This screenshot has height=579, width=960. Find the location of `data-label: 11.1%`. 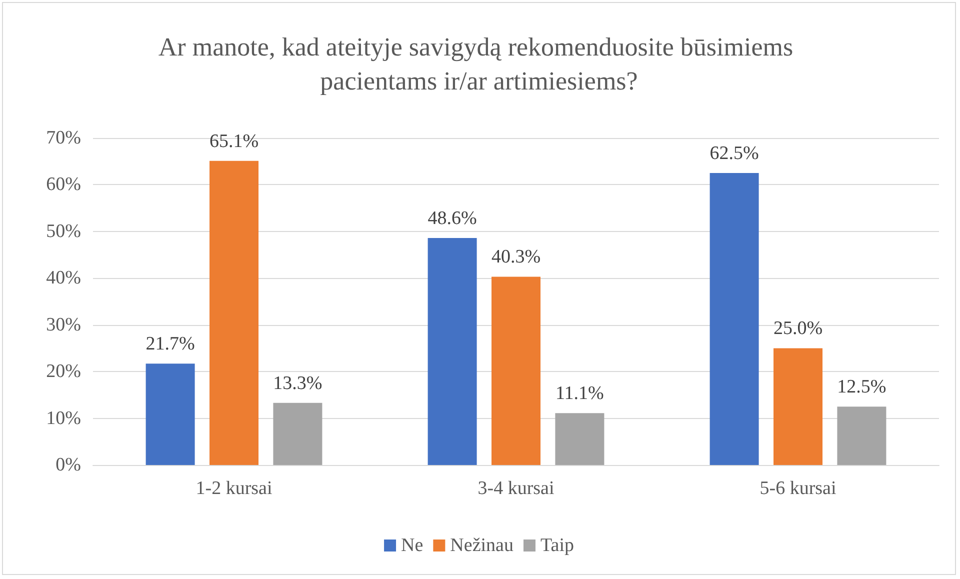

data-label: 11.1% is located at coordinates (580, 393).